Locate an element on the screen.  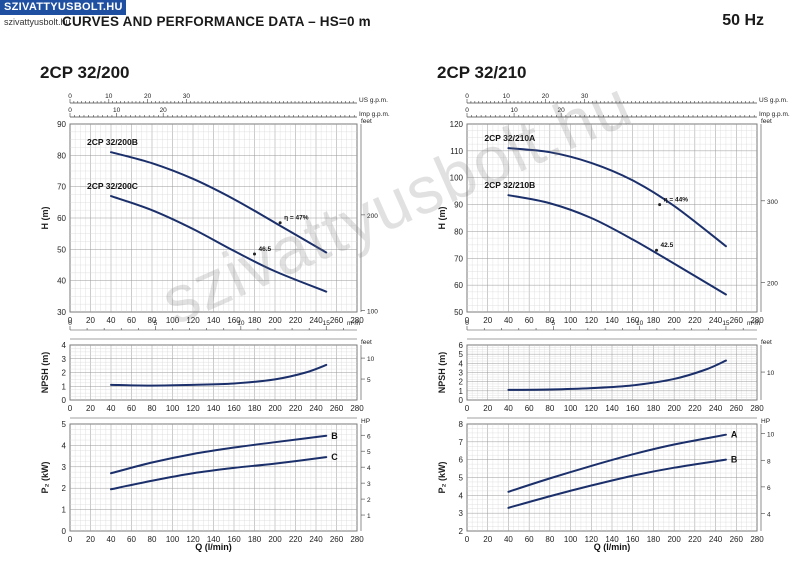
y-tick-label: 100 is located at coordinates (457, 178).